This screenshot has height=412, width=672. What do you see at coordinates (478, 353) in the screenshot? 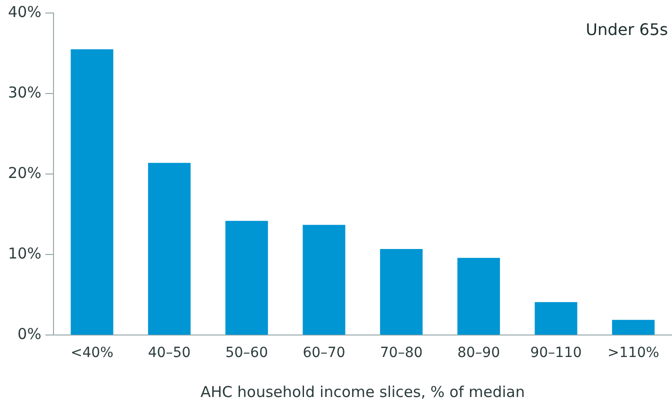
I see `x-tick-label: 80–90` at bounding box center [478, 353].